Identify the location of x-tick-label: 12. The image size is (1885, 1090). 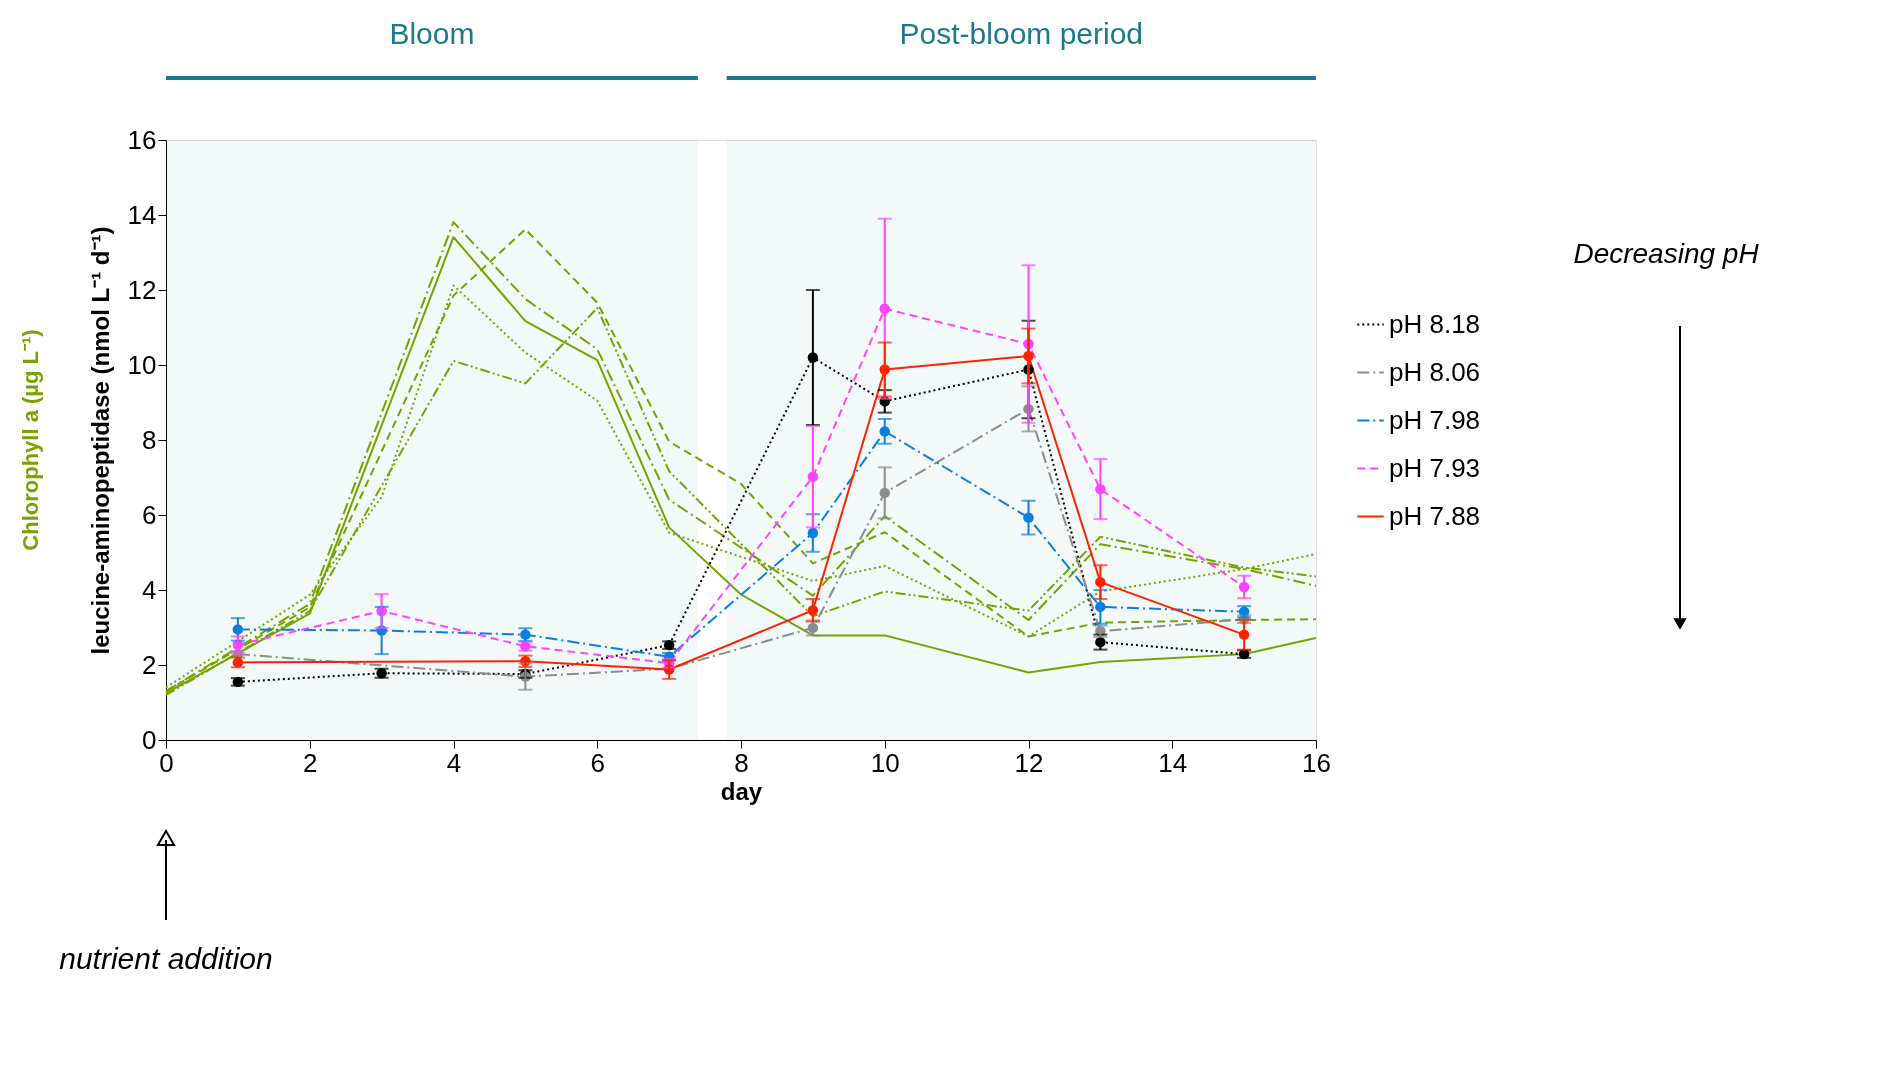
(1029, 762).